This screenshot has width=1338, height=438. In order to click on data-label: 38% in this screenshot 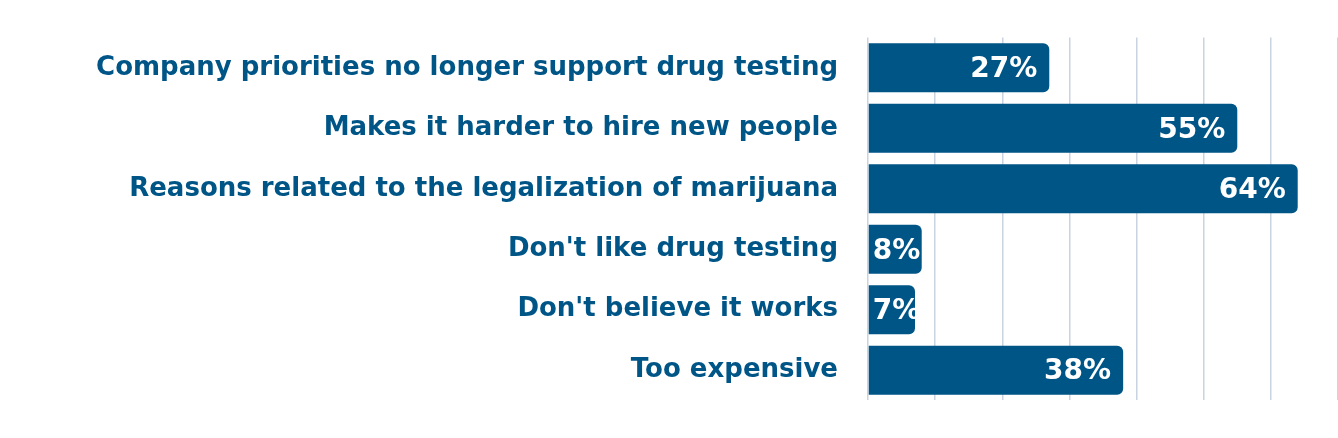, I will do `click(1078, 370)`.